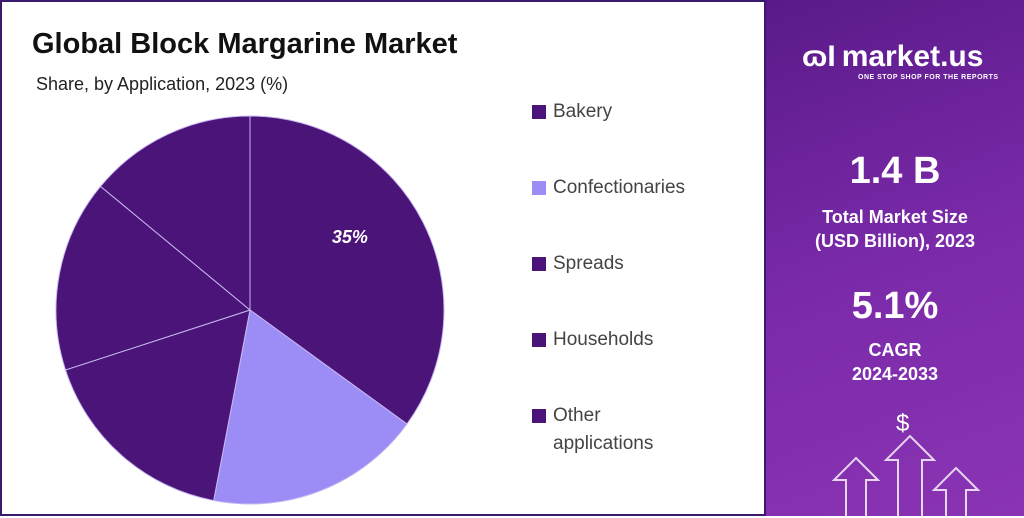 The height and width of the screenshot is (518, 1024). I want to click on pie-slice-households, so click(153, 278).